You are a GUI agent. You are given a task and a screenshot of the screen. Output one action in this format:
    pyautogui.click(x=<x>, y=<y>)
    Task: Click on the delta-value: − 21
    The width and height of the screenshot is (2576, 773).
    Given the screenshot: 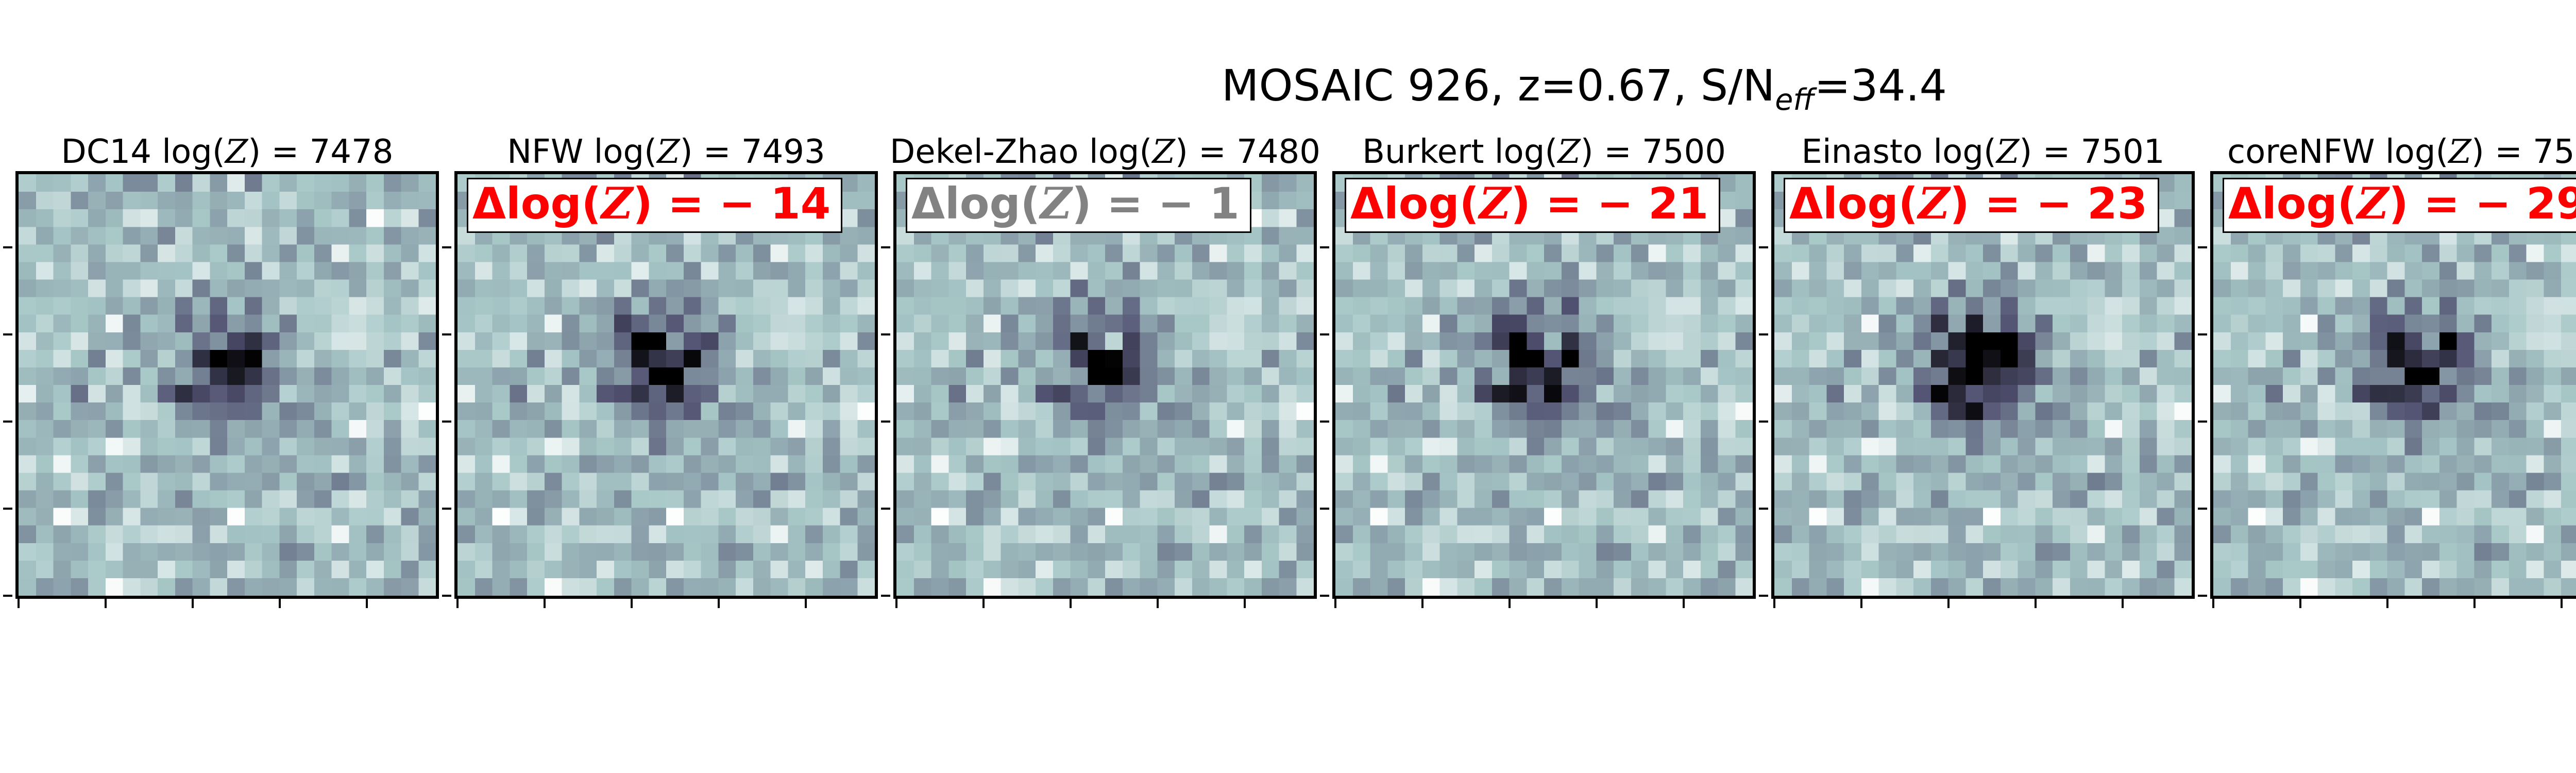 What is the action you would take?
    pyautogui.click(x=1653, y=203)
    